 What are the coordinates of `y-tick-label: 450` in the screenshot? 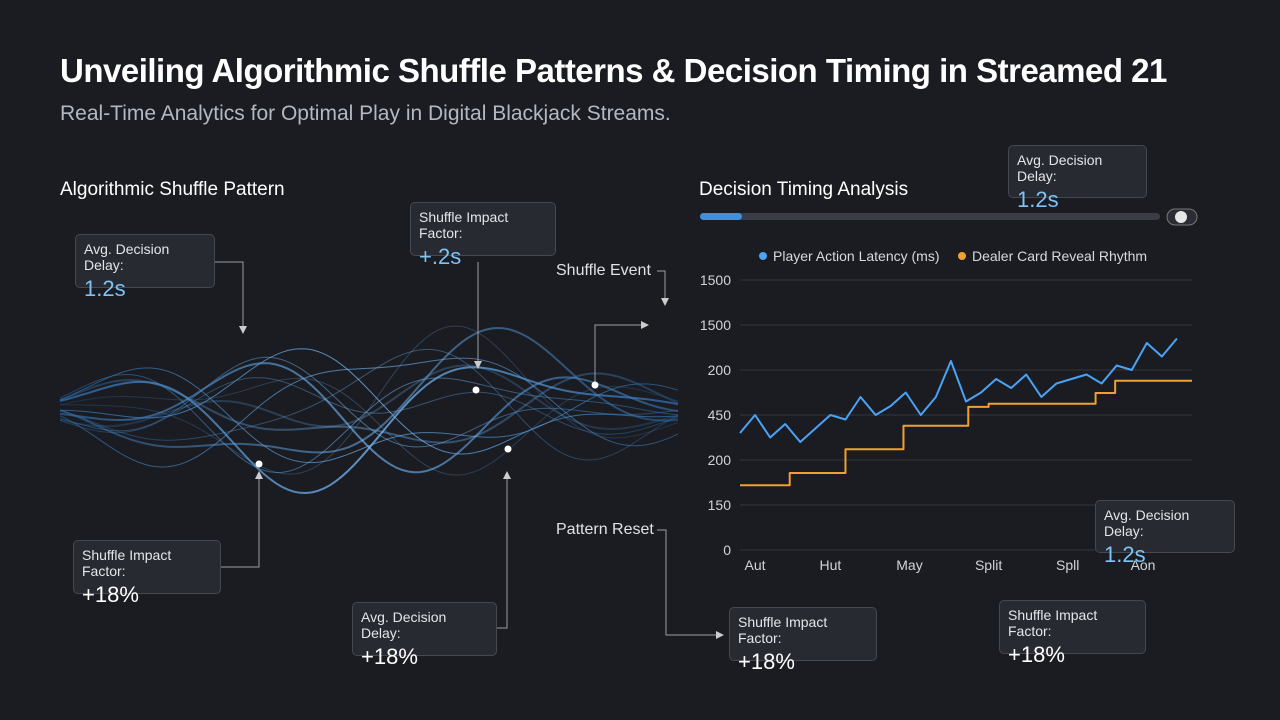 It's located at (720, 415).